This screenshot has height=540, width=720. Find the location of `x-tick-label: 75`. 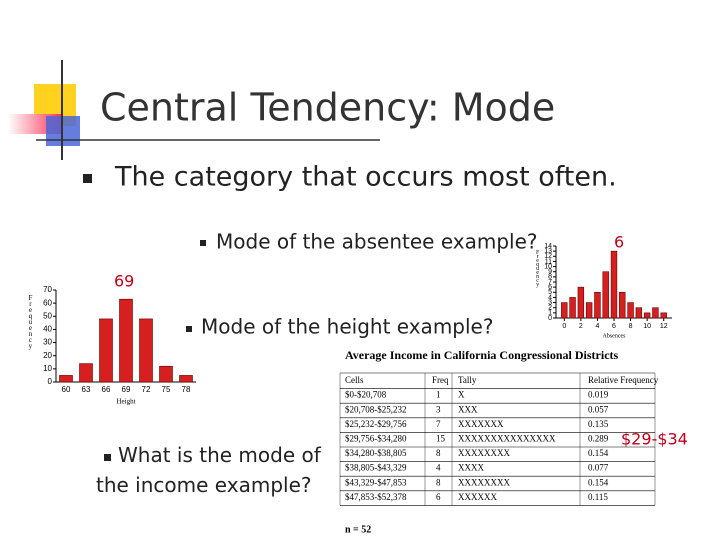

x-tick-label: 75 is located at coordinates (166, 389).